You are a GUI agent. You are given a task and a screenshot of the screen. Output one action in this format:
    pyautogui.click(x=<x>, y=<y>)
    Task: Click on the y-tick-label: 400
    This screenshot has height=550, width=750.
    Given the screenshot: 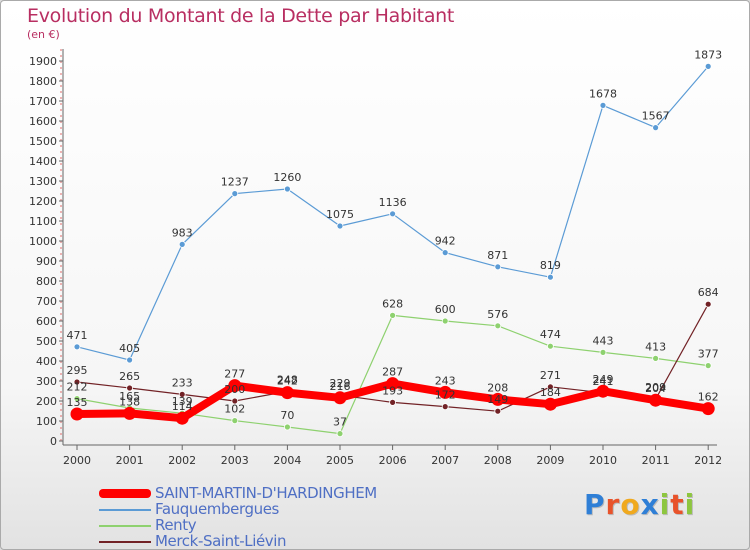 What is the action you would take?
    pyautogui.click(x=46, y=361)
    